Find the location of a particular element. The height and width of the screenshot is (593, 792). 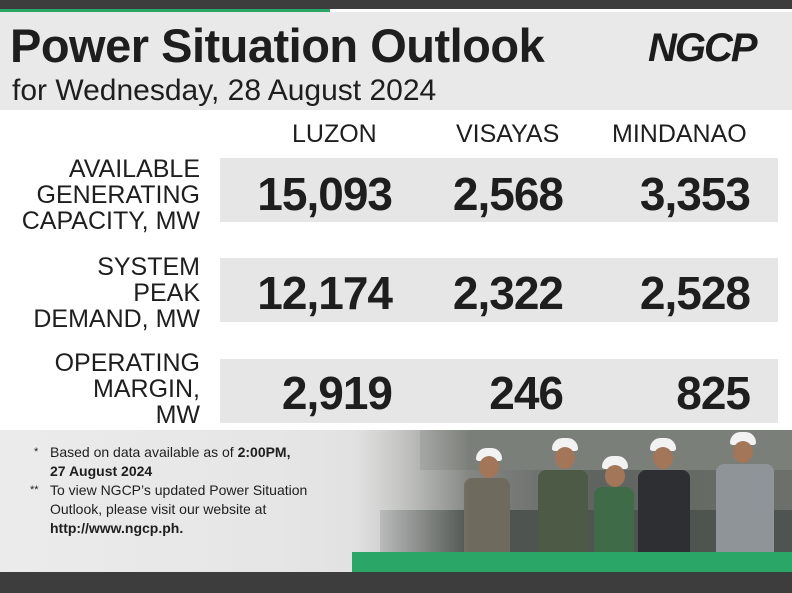

row-label-line: DEMAND, MW is located at coordinates (116, 319).